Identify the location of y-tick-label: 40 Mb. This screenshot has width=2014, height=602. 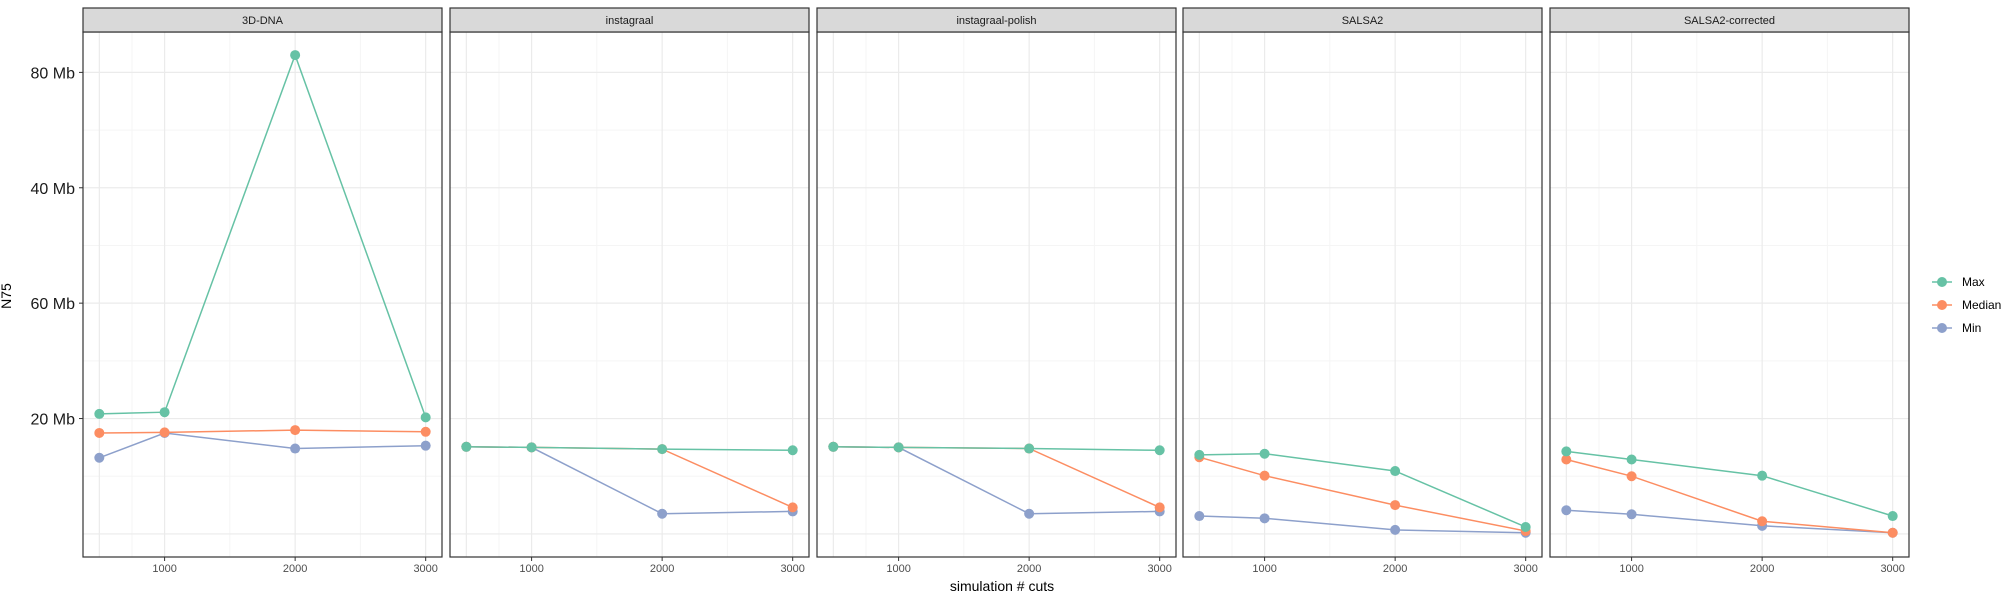
(53, 189).